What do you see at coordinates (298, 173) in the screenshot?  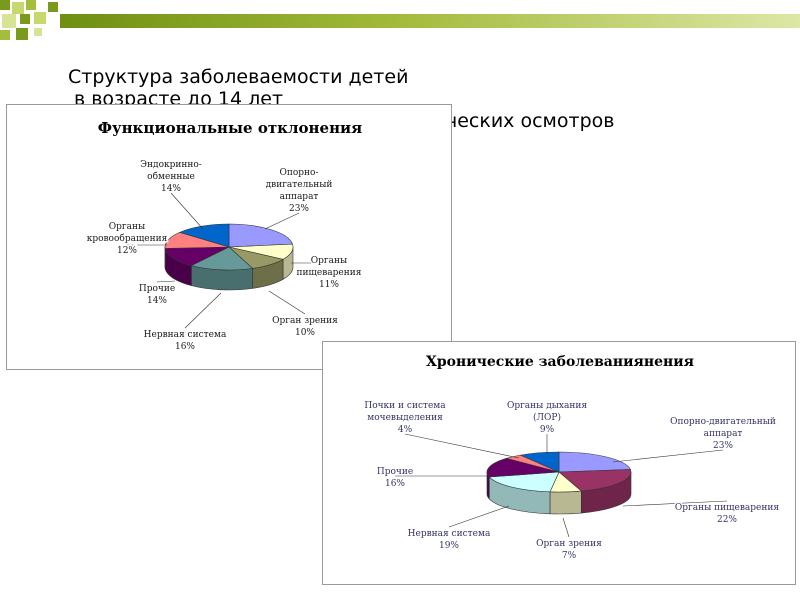 I see `pie-label-text: Опорно-` at bounding box center [298, 173].